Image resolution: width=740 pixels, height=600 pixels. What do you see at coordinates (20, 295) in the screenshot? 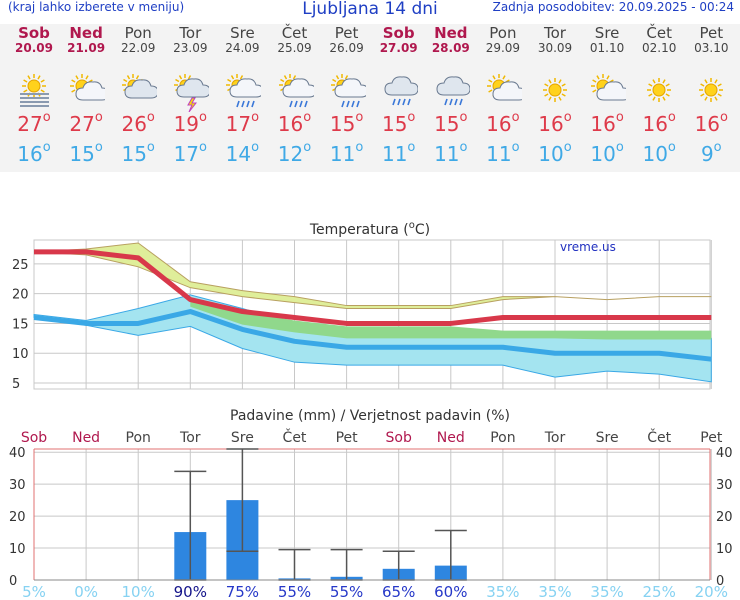
I see `y-tick-label: 20` at bounding box center [20, 295].